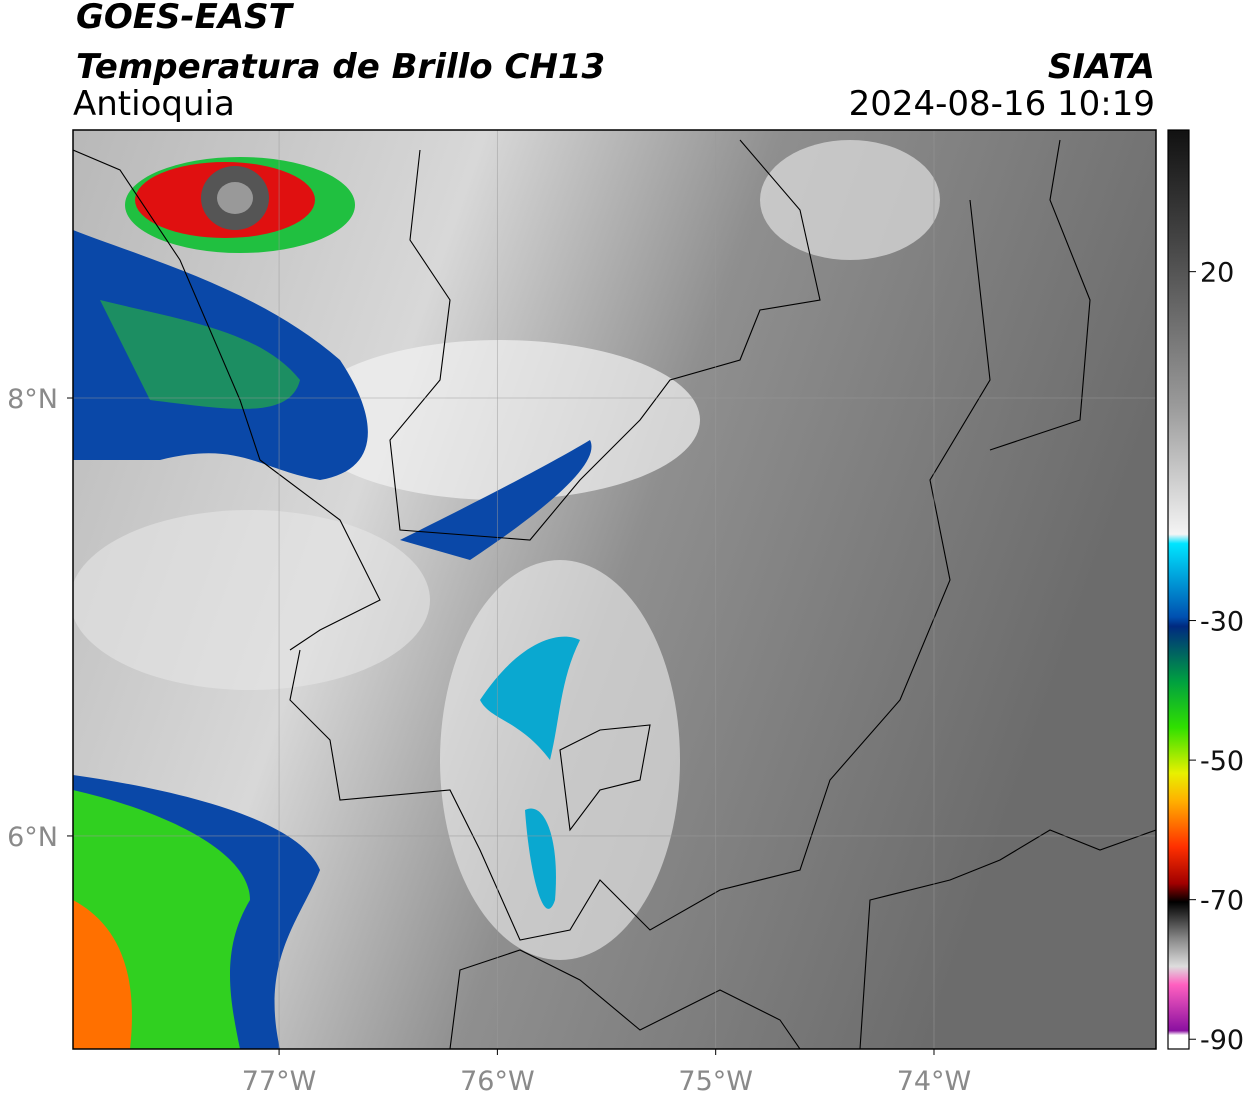 The width and height of the screenshot is (1252, 1099). What do you see at coordinates (1222, 761) in the screenshot?
I see `colorbar-label: -50` at bounding box center [1222, 761].